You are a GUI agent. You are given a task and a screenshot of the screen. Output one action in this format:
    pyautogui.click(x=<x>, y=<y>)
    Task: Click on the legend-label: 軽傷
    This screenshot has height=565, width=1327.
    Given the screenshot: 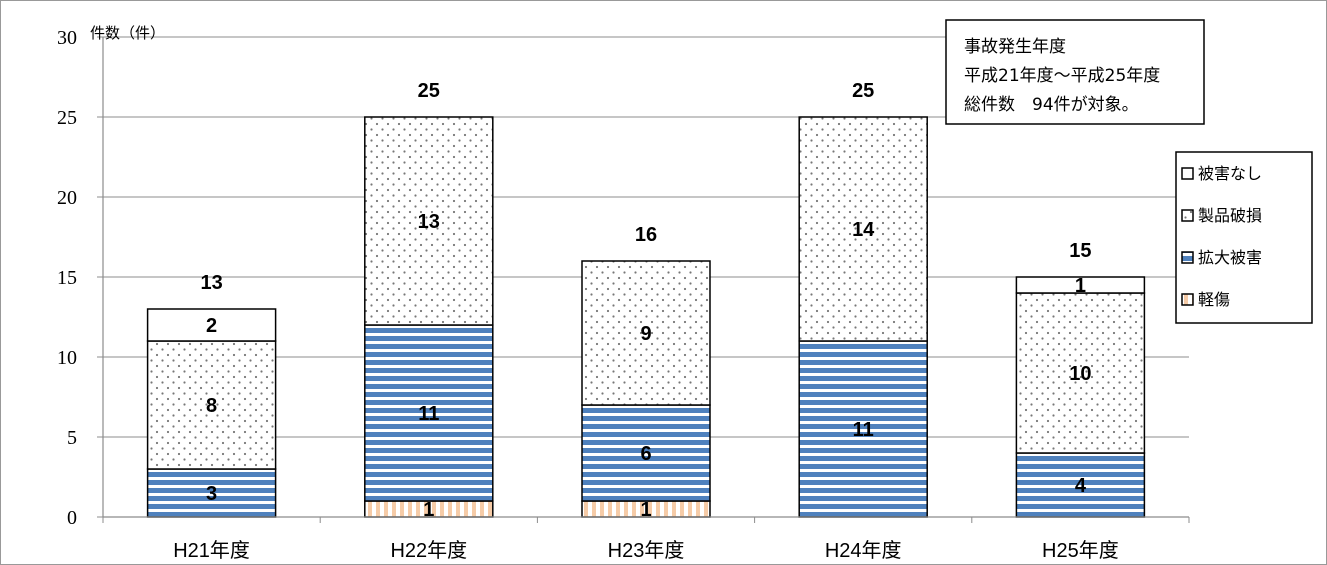 What is the action you would take?
    pyautogui.click(x=1214, y=299)
    